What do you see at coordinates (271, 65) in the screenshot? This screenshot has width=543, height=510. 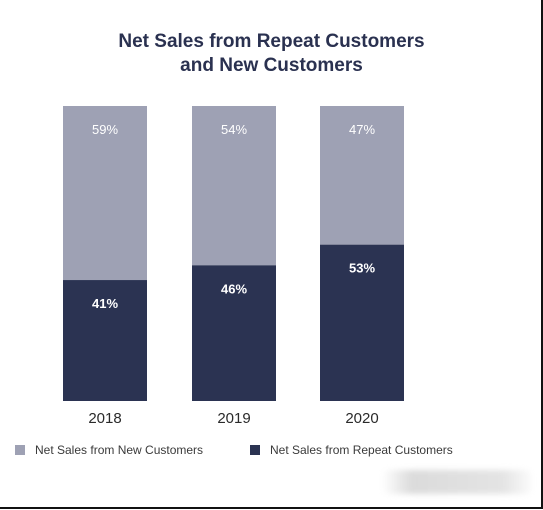 I see `chart-title-line-2: and New Customers` at bounding box center [271, 65].